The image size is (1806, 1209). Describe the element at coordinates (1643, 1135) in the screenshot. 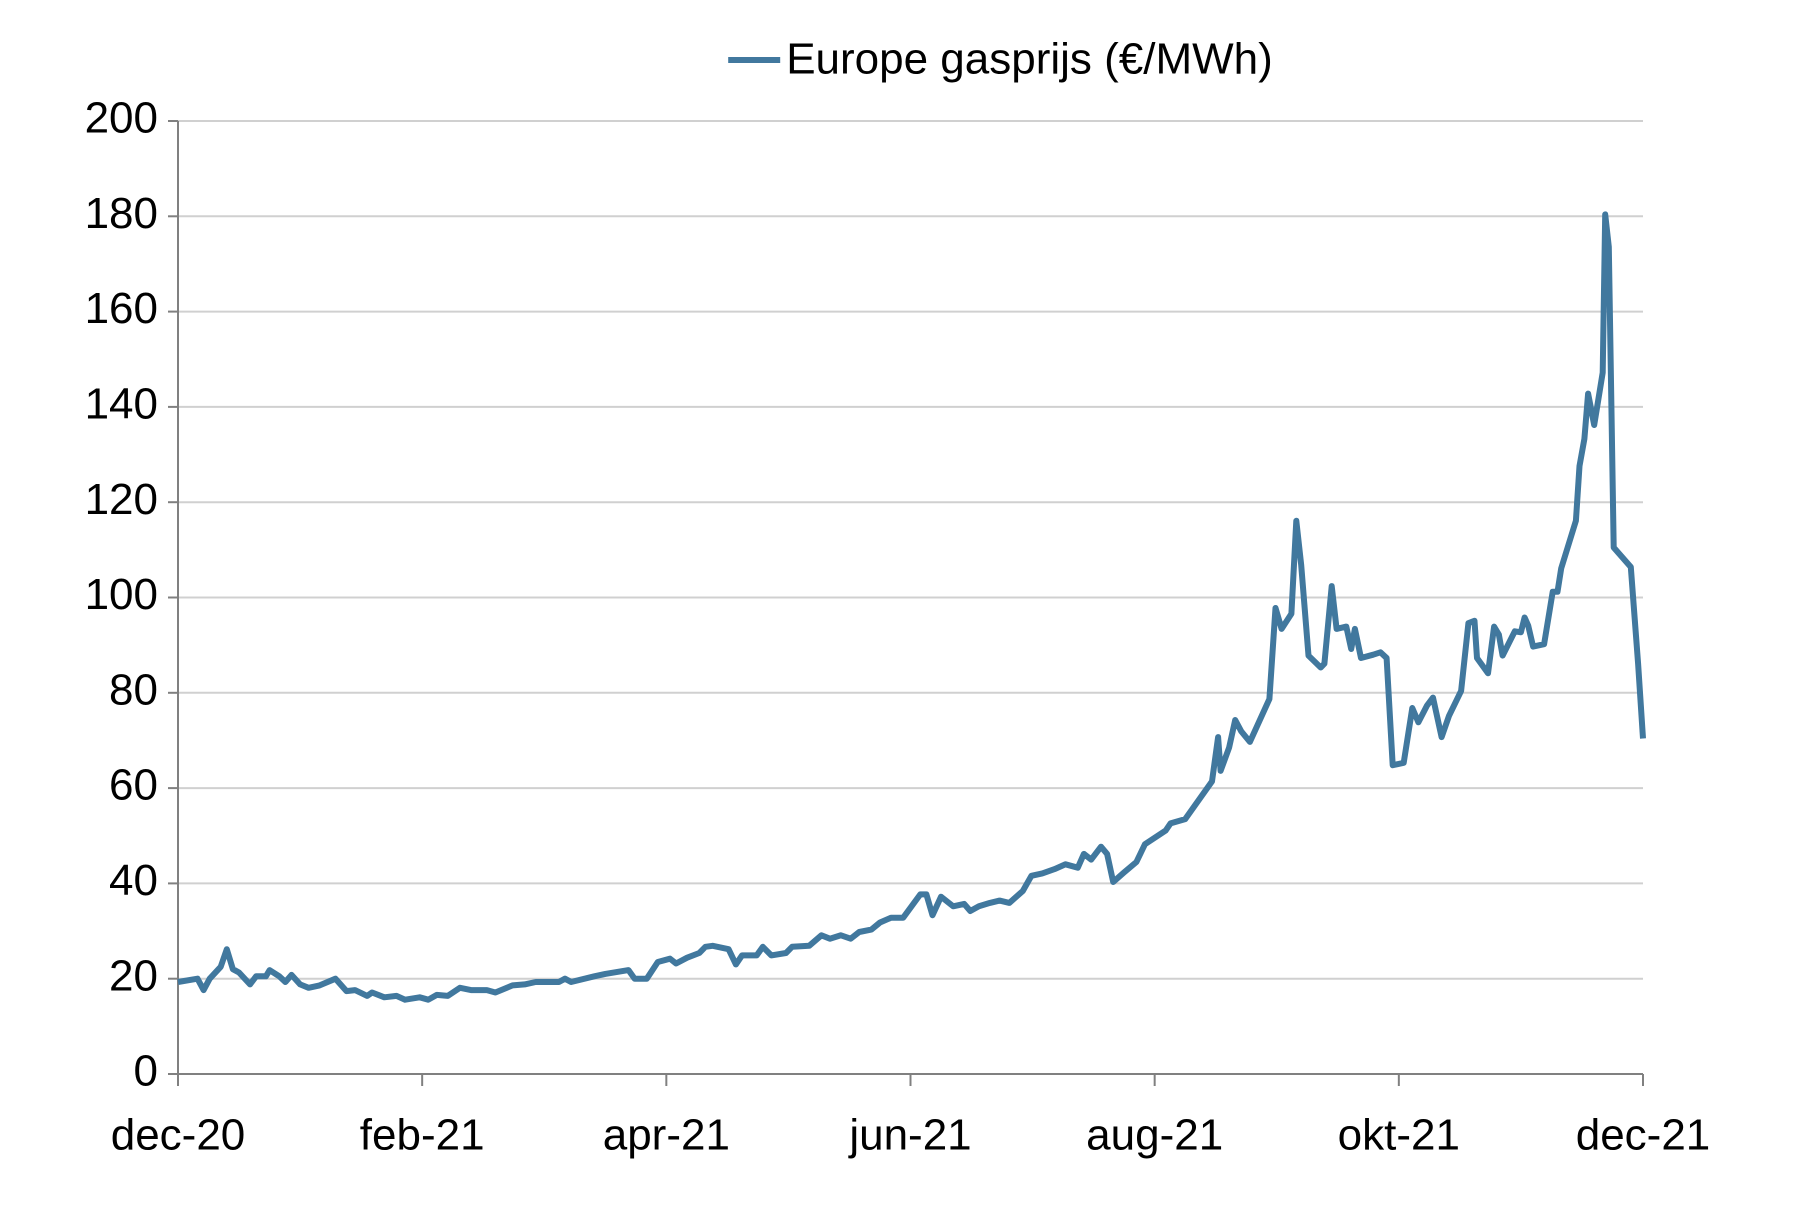

I see `x-tick-label: dec-21` at that location.